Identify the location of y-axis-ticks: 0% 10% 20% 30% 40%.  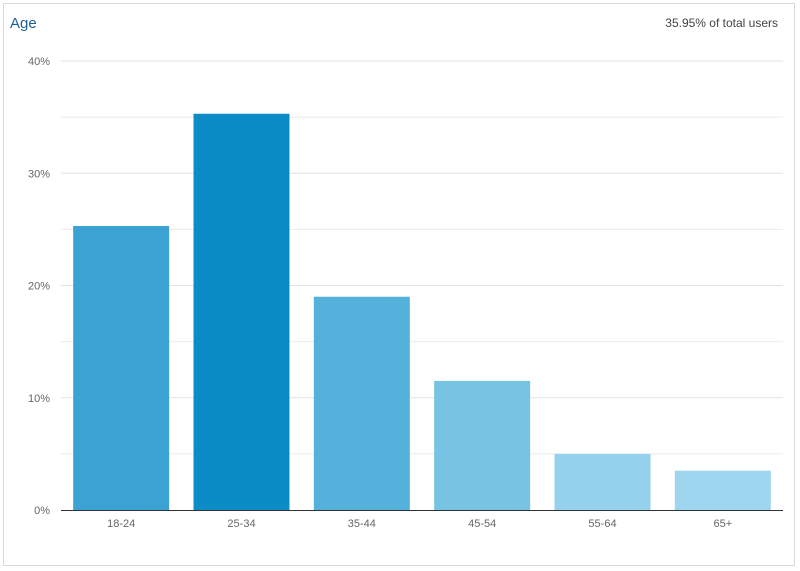
(39, 286).